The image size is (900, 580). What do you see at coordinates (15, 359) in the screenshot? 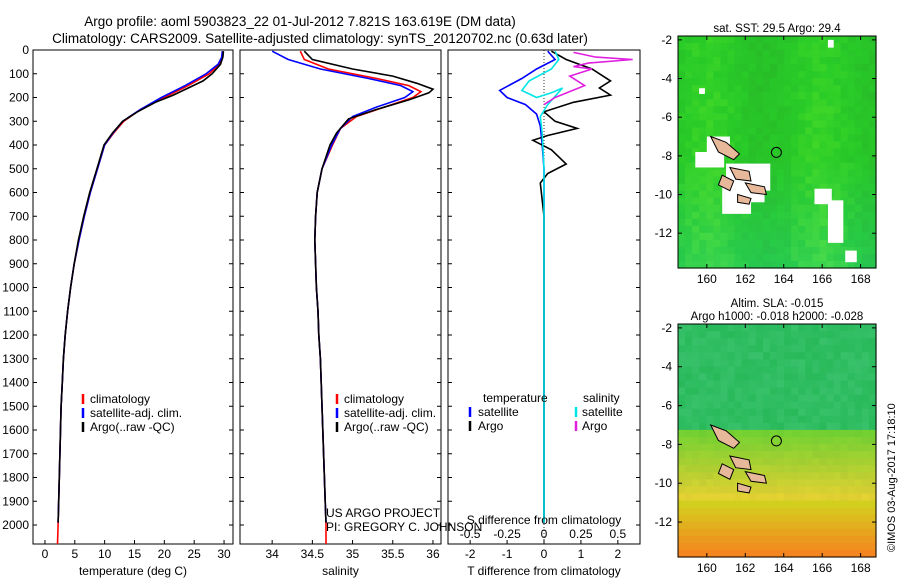
I see `y-tick-label: 1300` at bounding box center [15, 359].